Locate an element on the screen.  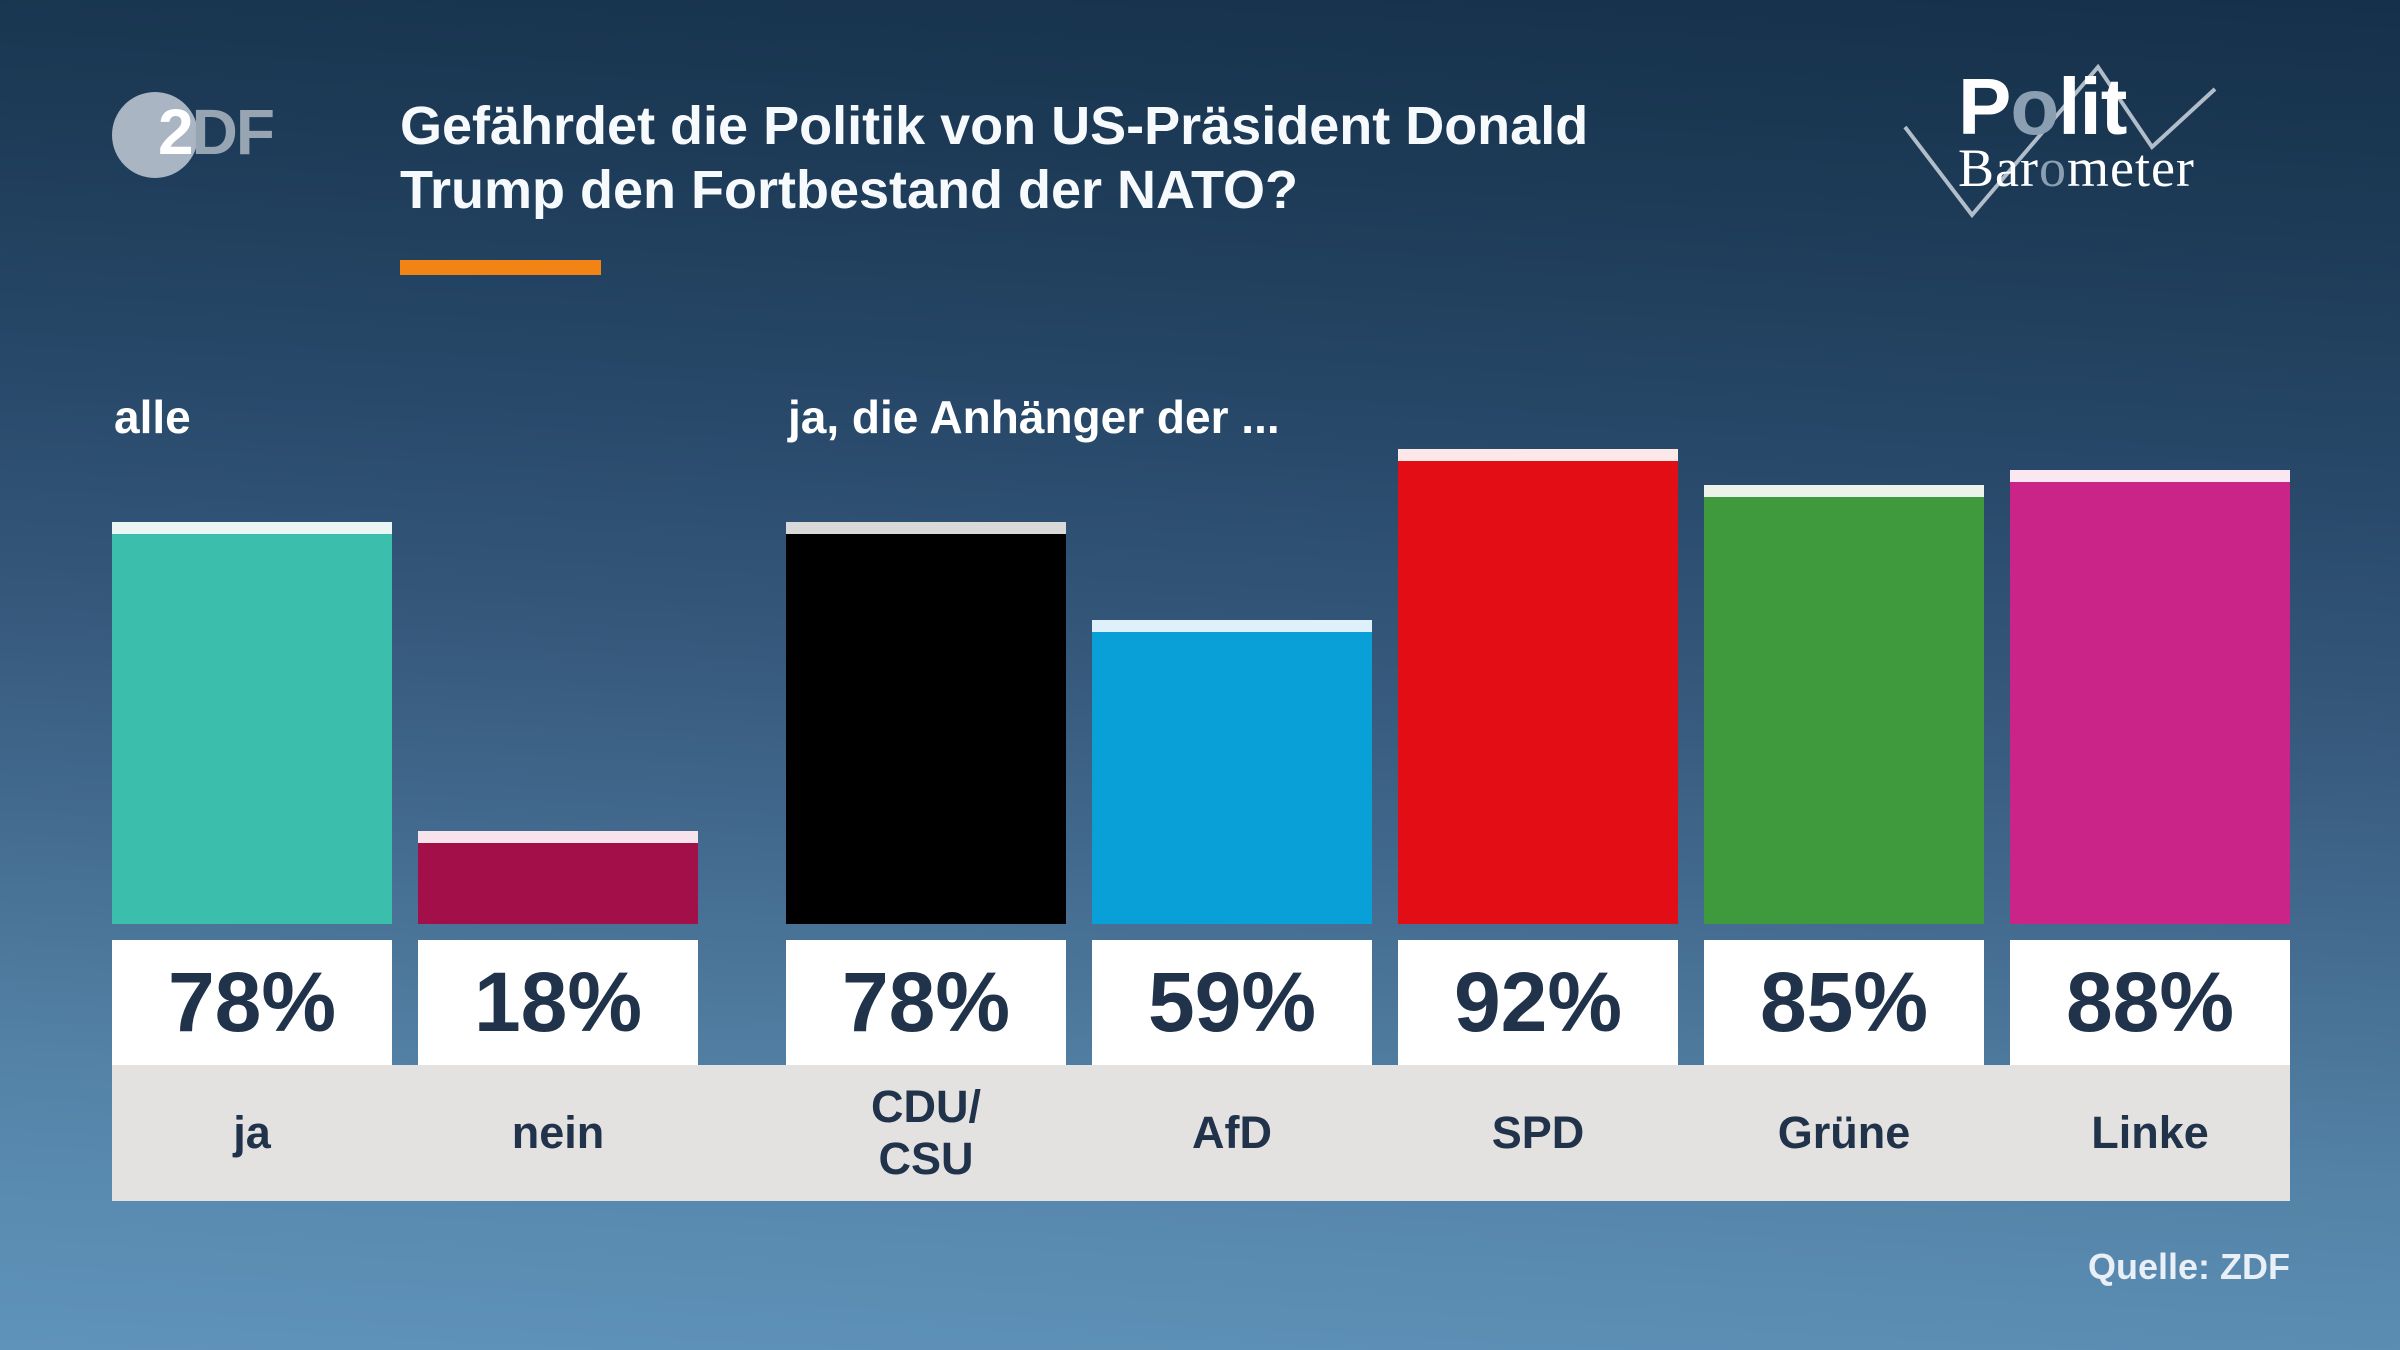
category-label-spd: SPD is located at coordinates (1538, 1132).